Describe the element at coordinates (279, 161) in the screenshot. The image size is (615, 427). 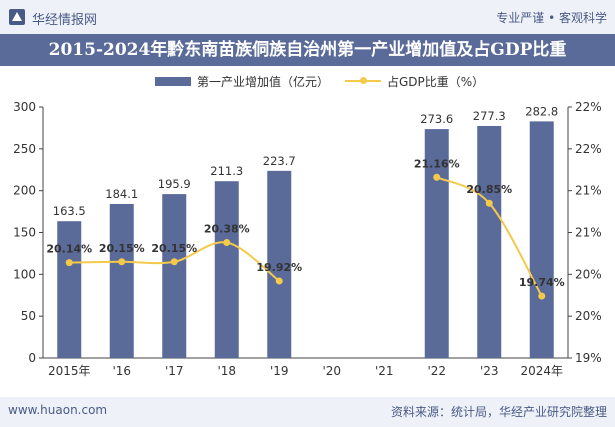
I see `bar-value-label: 223.7` at that location.